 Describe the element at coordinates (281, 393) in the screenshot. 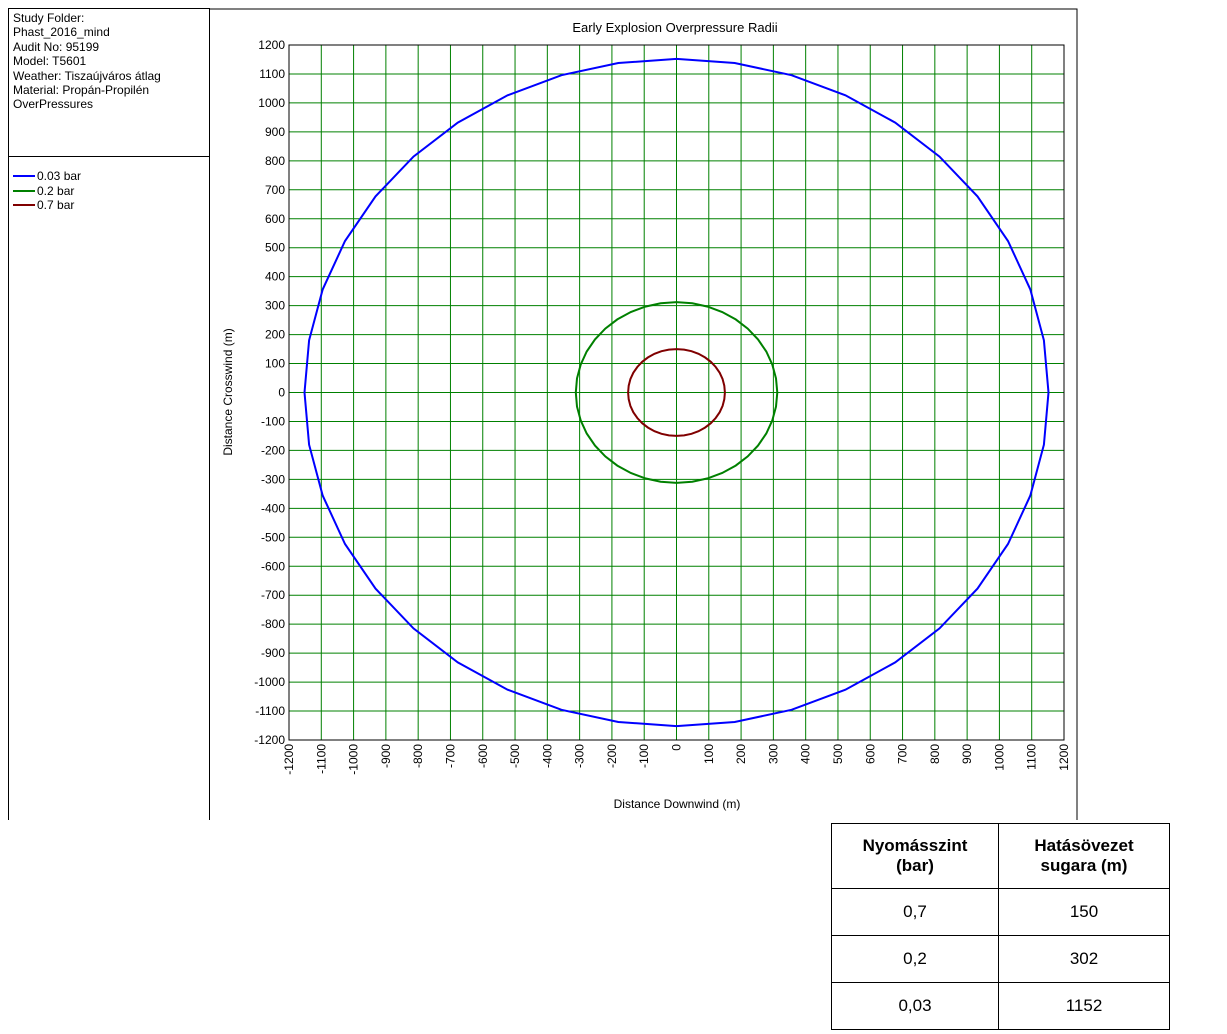

I see `y-tick-label: 0` at that location.